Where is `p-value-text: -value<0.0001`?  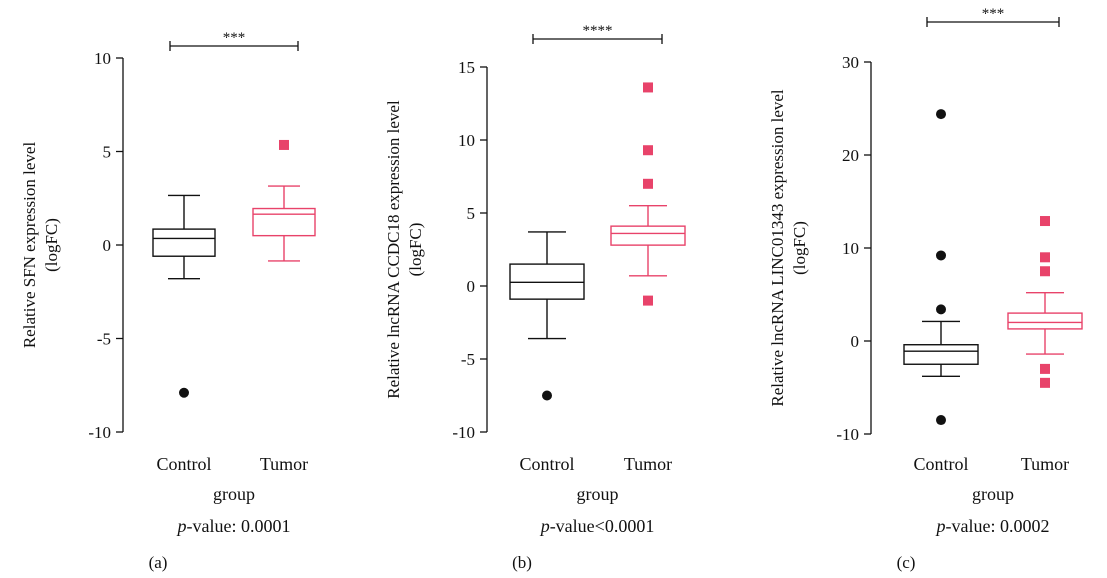
p-value-text: -value<0.0001 is located at coordinates (602, 526).